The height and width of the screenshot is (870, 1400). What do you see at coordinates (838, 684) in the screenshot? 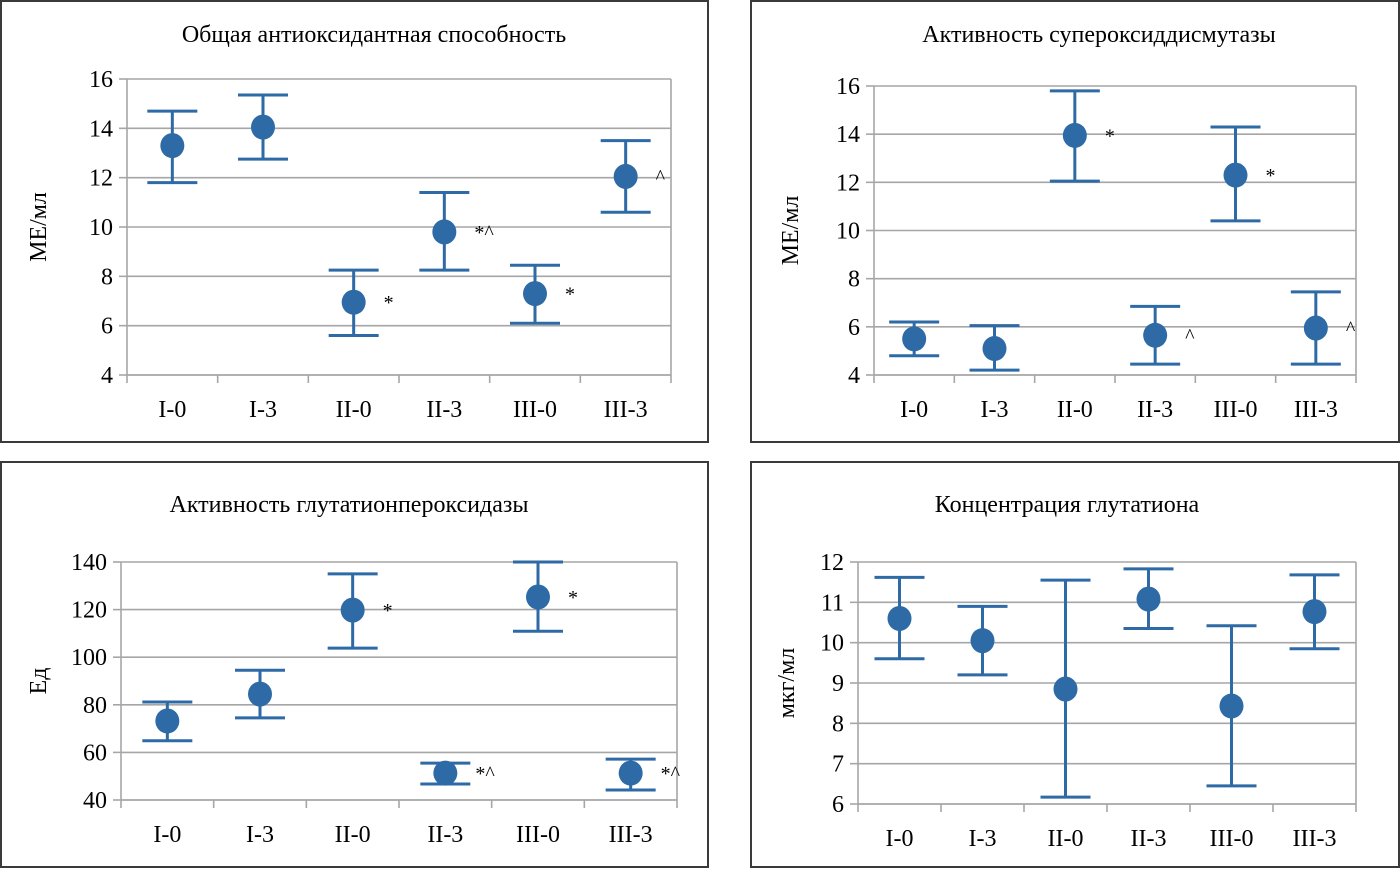
I see `y-tick-label: 9` at bounding box center [838, 684].